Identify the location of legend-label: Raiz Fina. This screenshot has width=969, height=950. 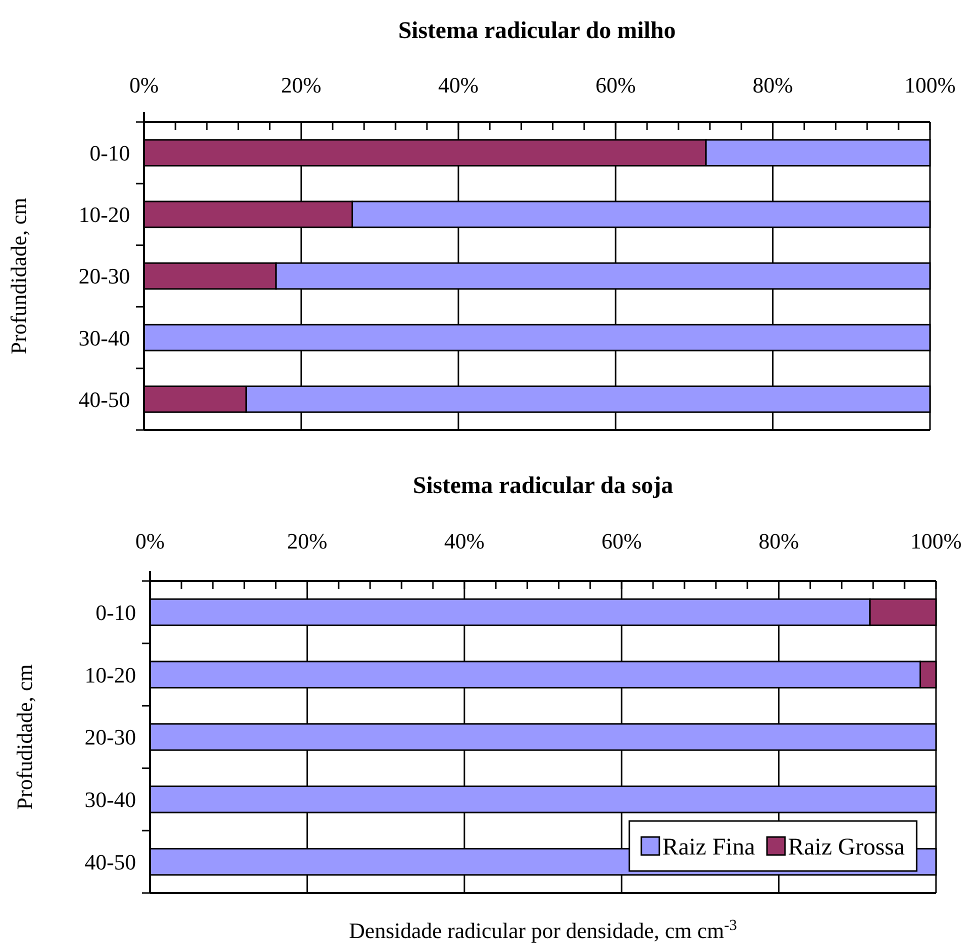
(709, 847).